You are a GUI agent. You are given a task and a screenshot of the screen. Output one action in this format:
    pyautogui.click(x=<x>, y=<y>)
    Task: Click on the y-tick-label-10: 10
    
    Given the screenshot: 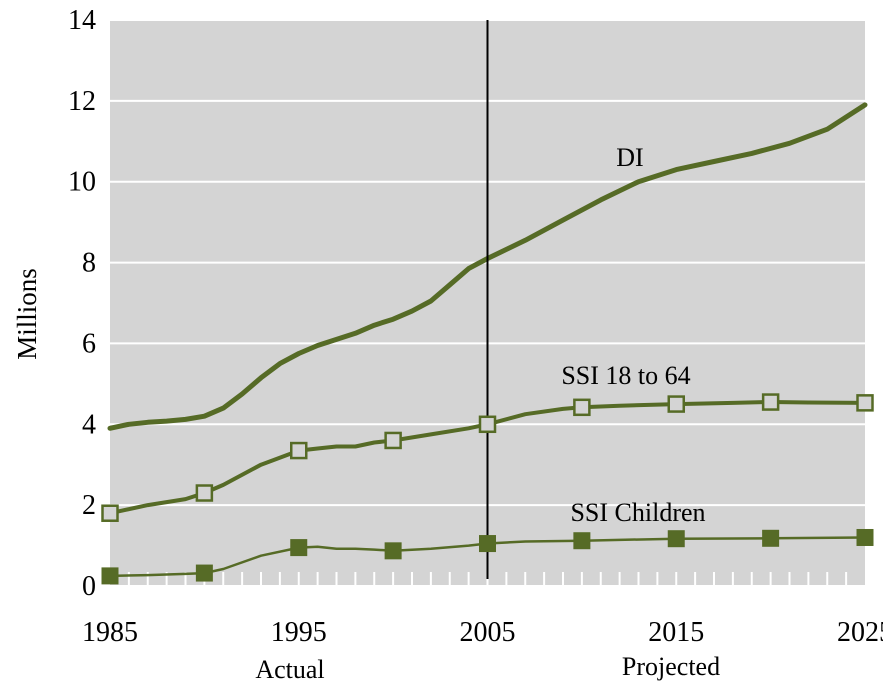 What is the action you would take?
    pyautogui.click(x=82, y=182)
    